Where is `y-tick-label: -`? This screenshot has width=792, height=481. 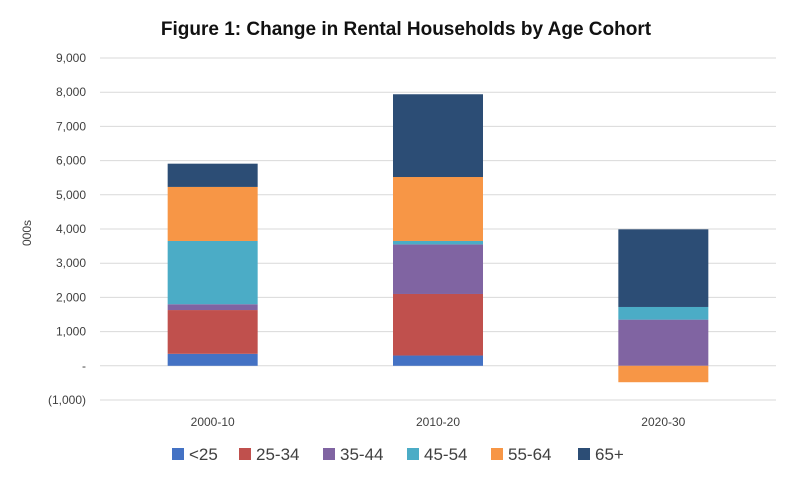 y-tick-label: - is located at coordinates (84, 366).